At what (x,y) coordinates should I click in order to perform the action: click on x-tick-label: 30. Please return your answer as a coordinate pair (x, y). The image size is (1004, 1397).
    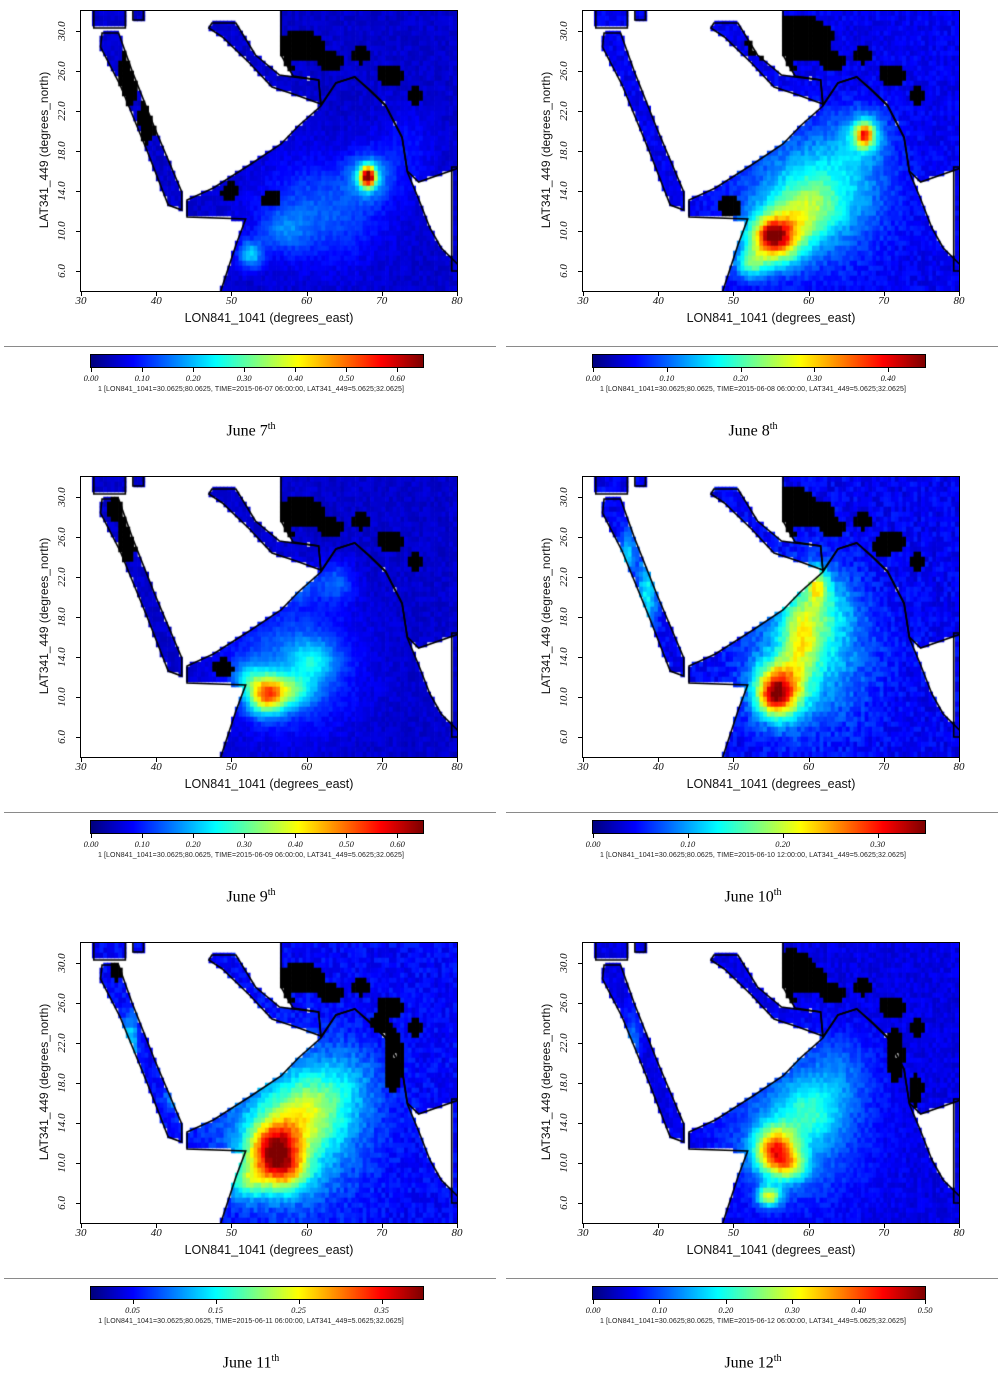
    Looking at the image, I should click on (81, 1233).